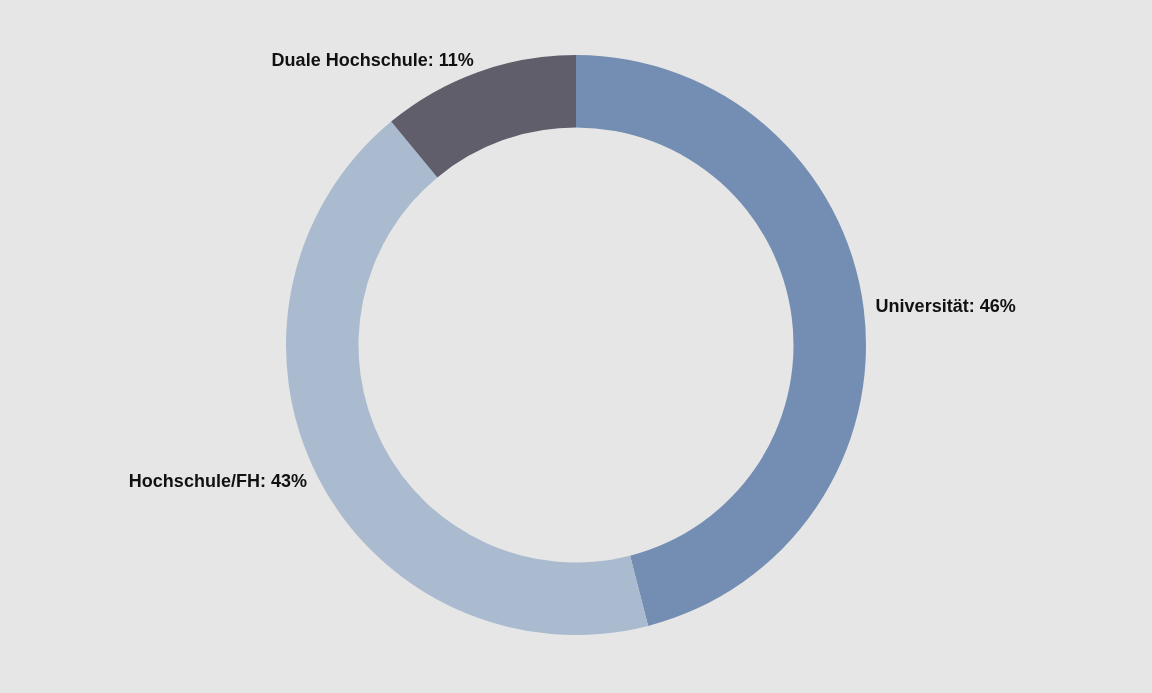 The width and height of the screenshot is (1152, 693). I want to click on slice-label: Duale Hochschule: 11%, so click(372, 59).